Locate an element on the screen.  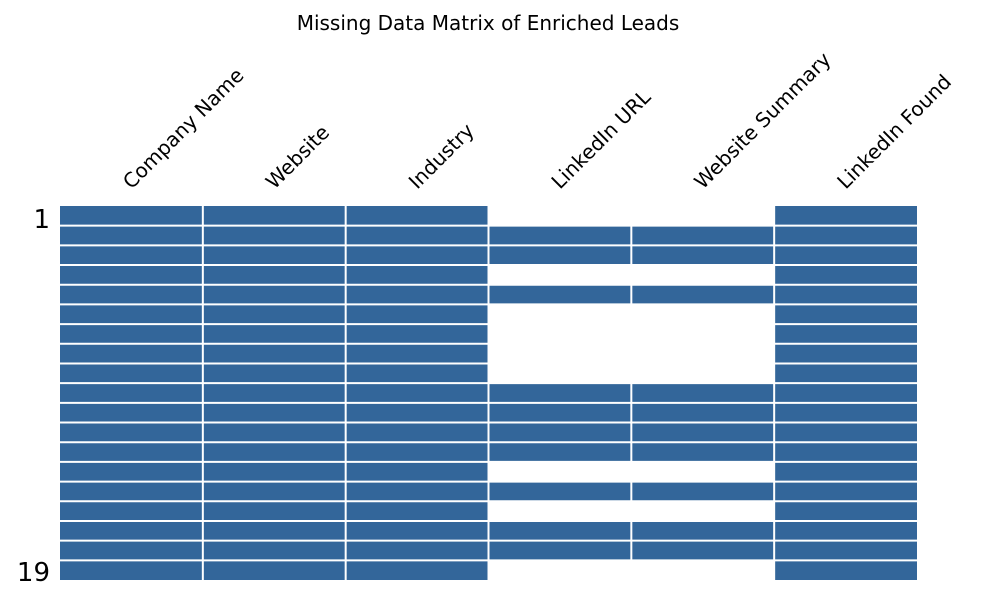
column-label: LinkedIn URL is located at coordinates (600, 138).